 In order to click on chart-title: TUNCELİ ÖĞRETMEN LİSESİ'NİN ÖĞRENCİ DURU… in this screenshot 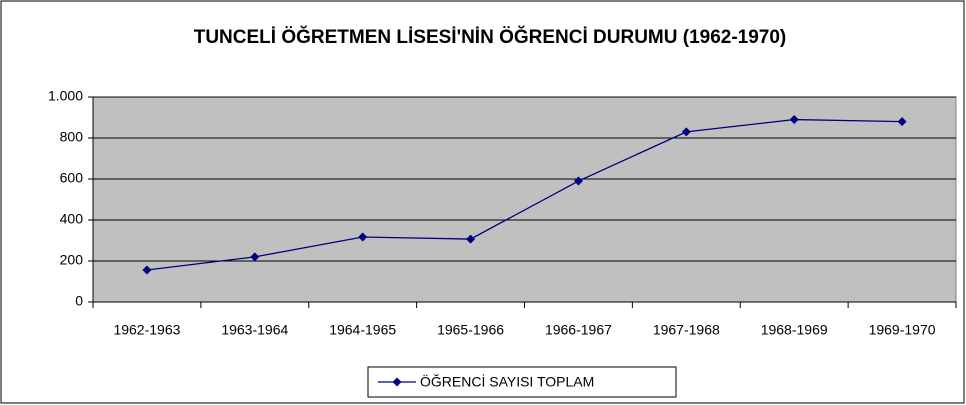, I will do `click(490, 37)`.